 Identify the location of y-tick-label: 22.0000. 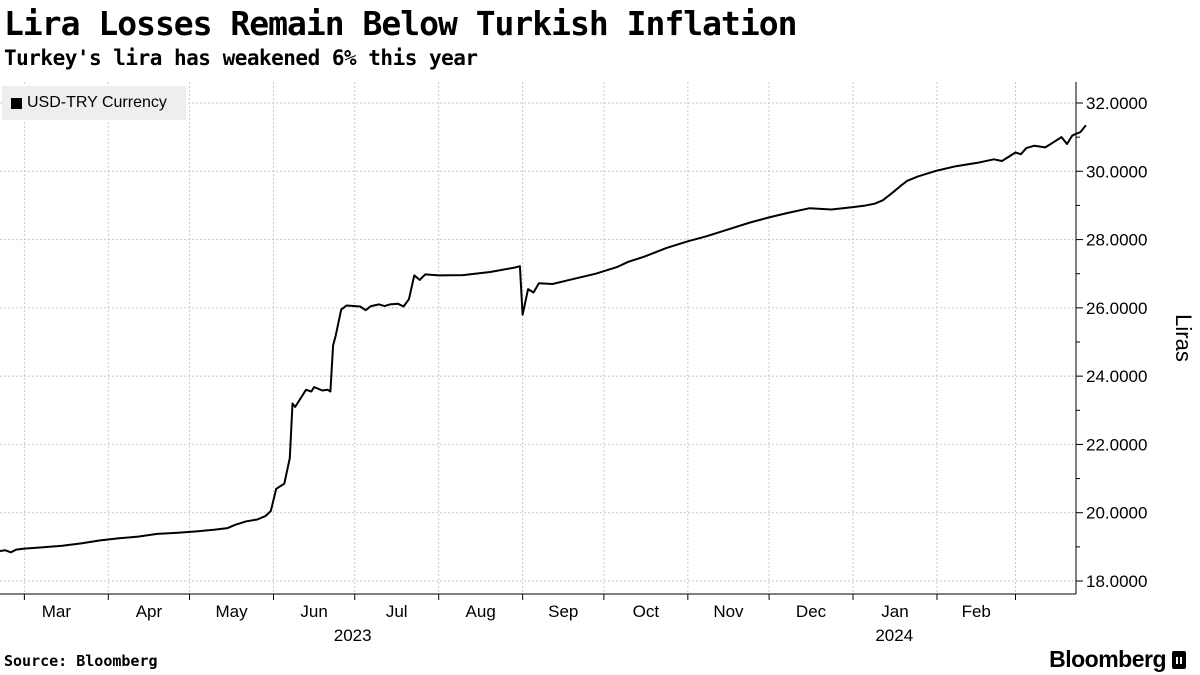
(1116, 444).